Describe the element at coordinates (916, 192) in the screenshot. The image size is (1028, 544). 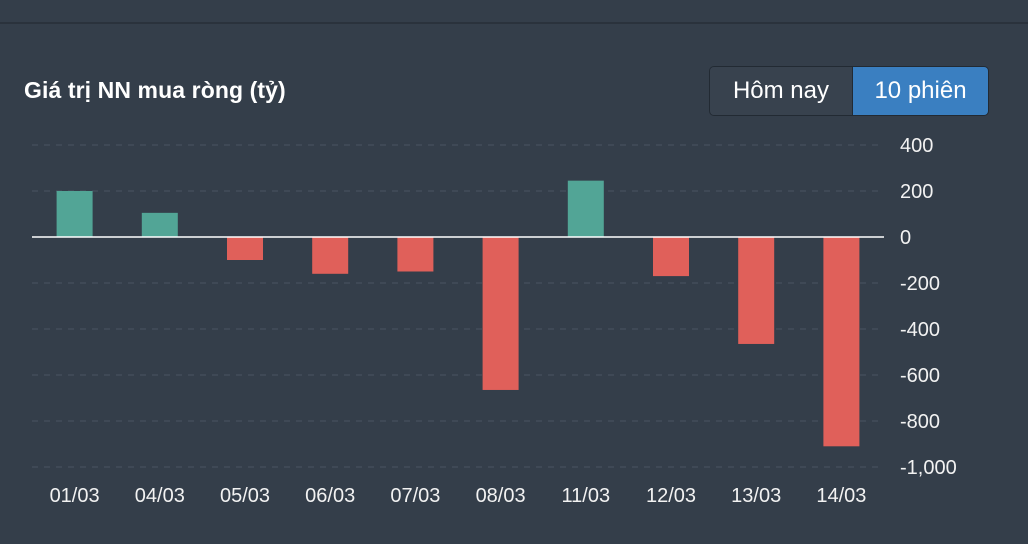
I see `y-tick-label: 200` at that location.